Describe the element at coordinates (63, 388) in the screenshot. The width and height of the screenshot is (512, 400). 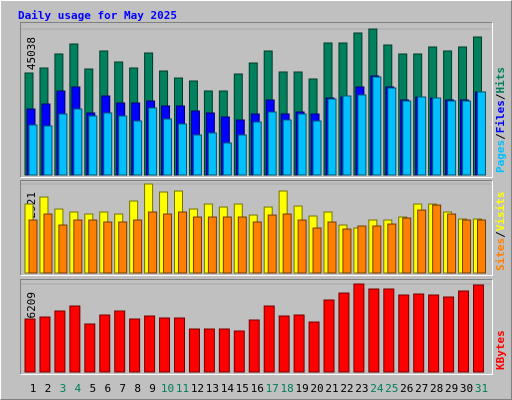
I see `x-tick-label: 3` at that location.